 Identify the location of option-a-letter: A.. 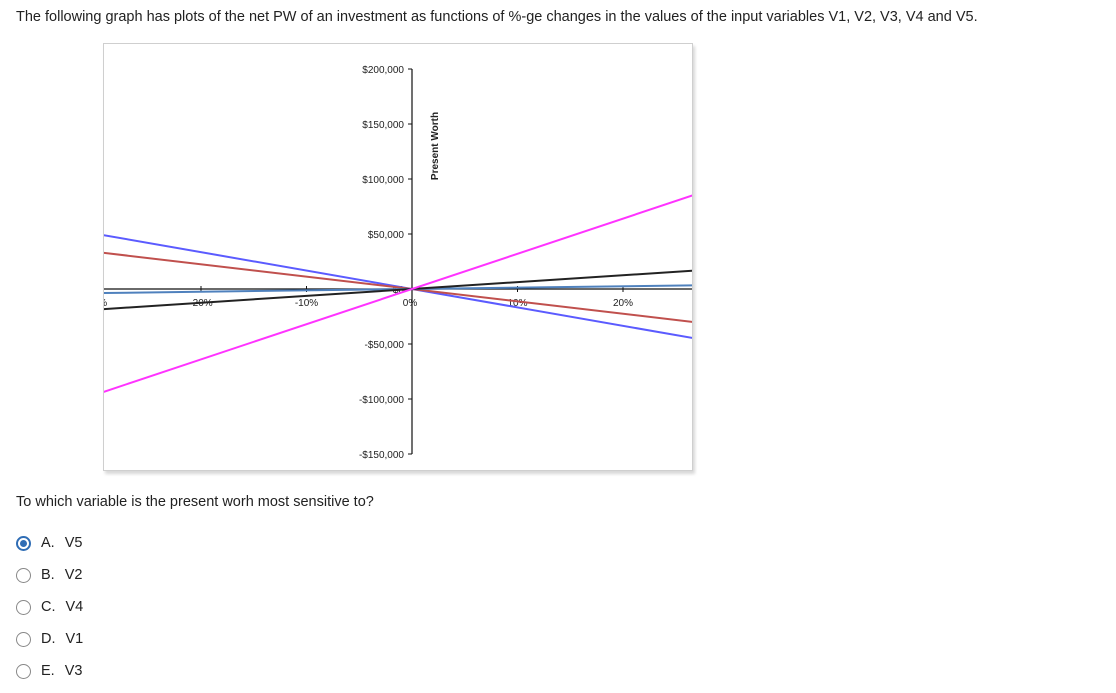
(48, 543).